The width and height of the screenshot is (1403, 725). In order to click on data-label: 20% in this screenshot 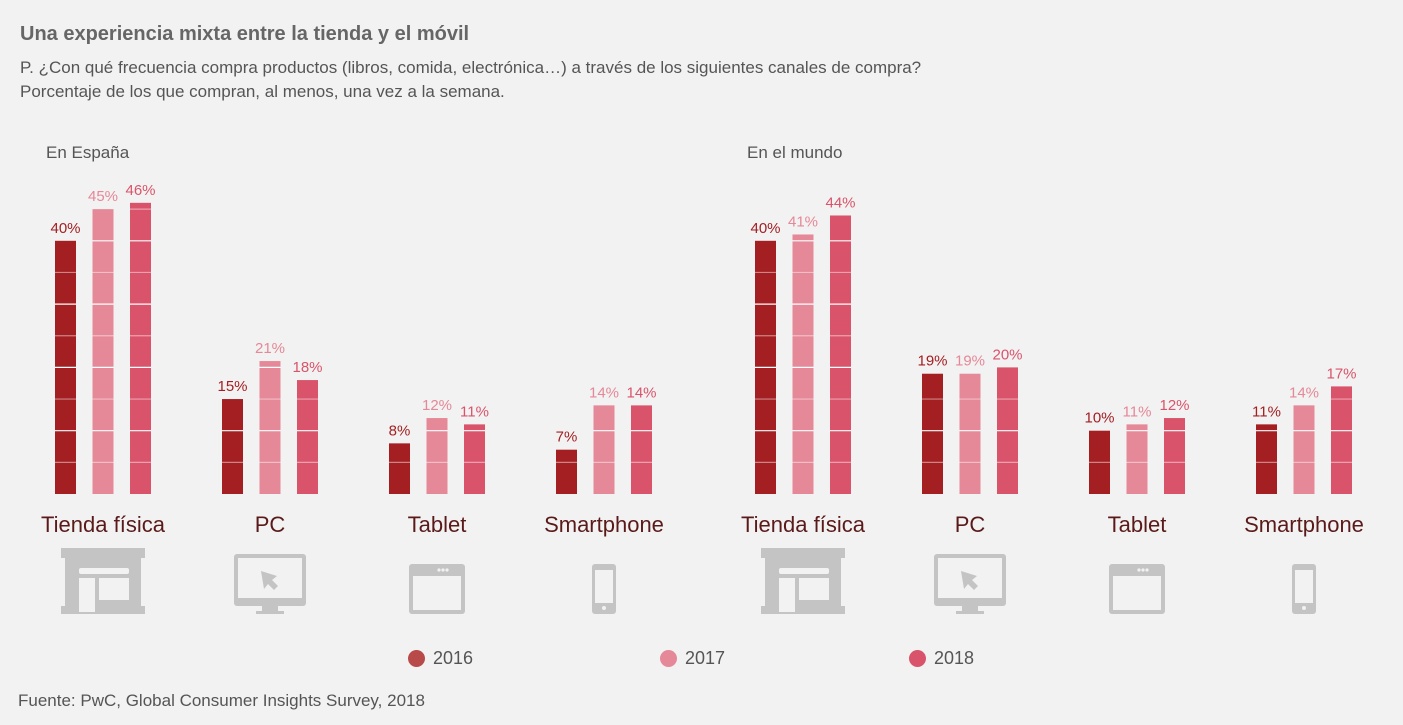, I will do `click(1007, 354)`.